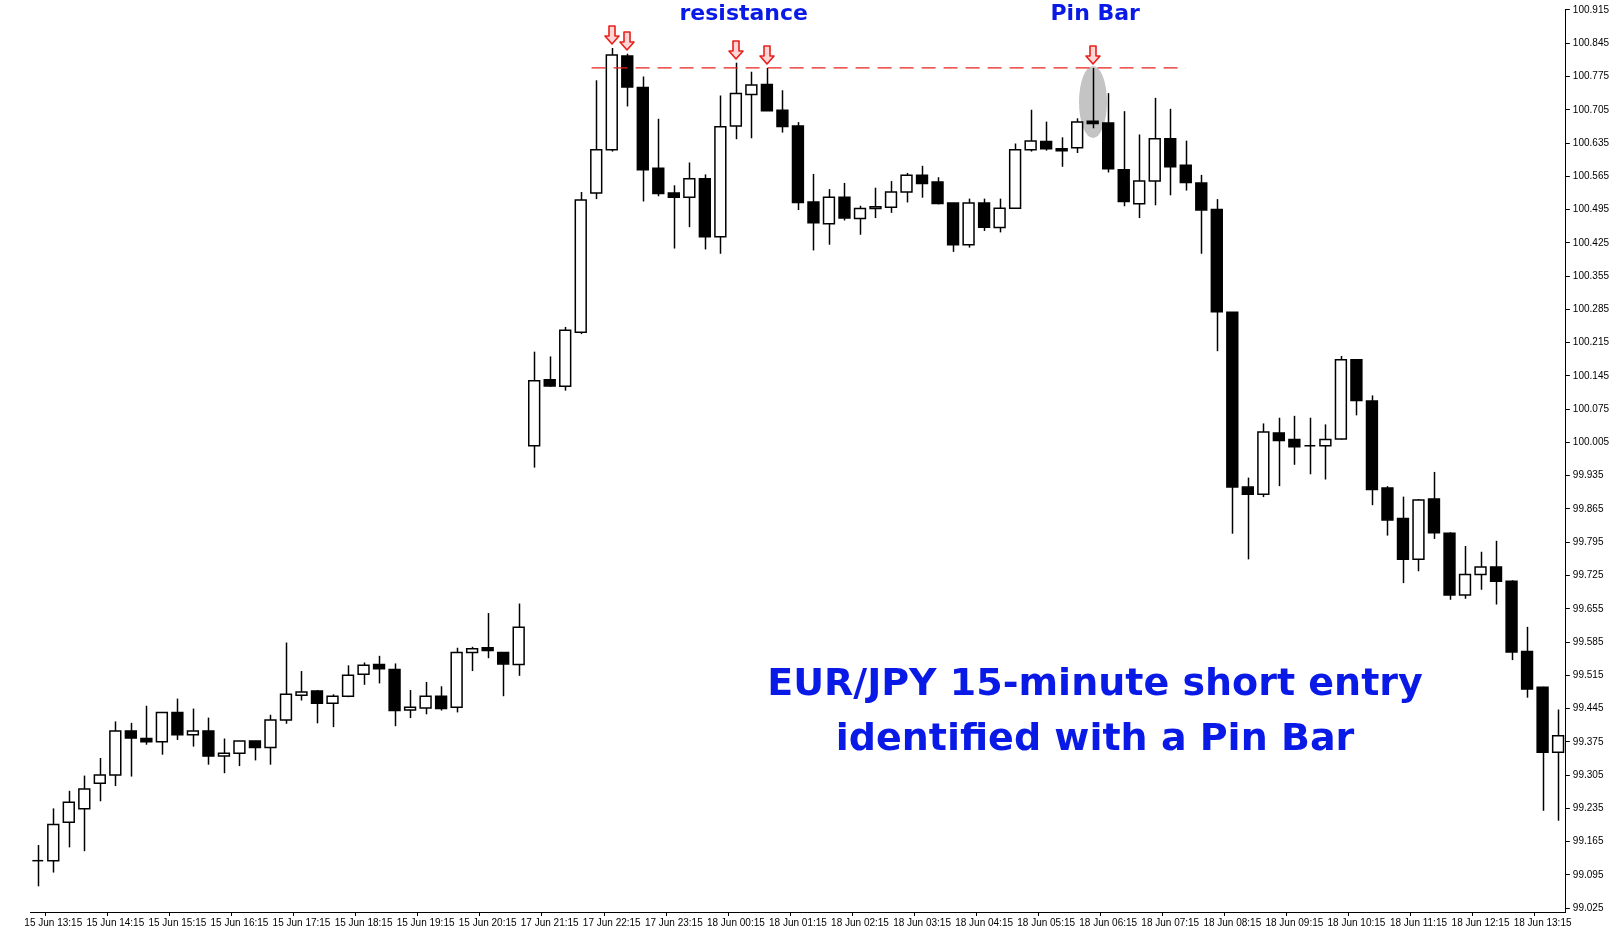  Describe the element at coordinates (1418, 922) in the screenshot. I see `x-tick-label: 18 Jun 11:15` at that location.